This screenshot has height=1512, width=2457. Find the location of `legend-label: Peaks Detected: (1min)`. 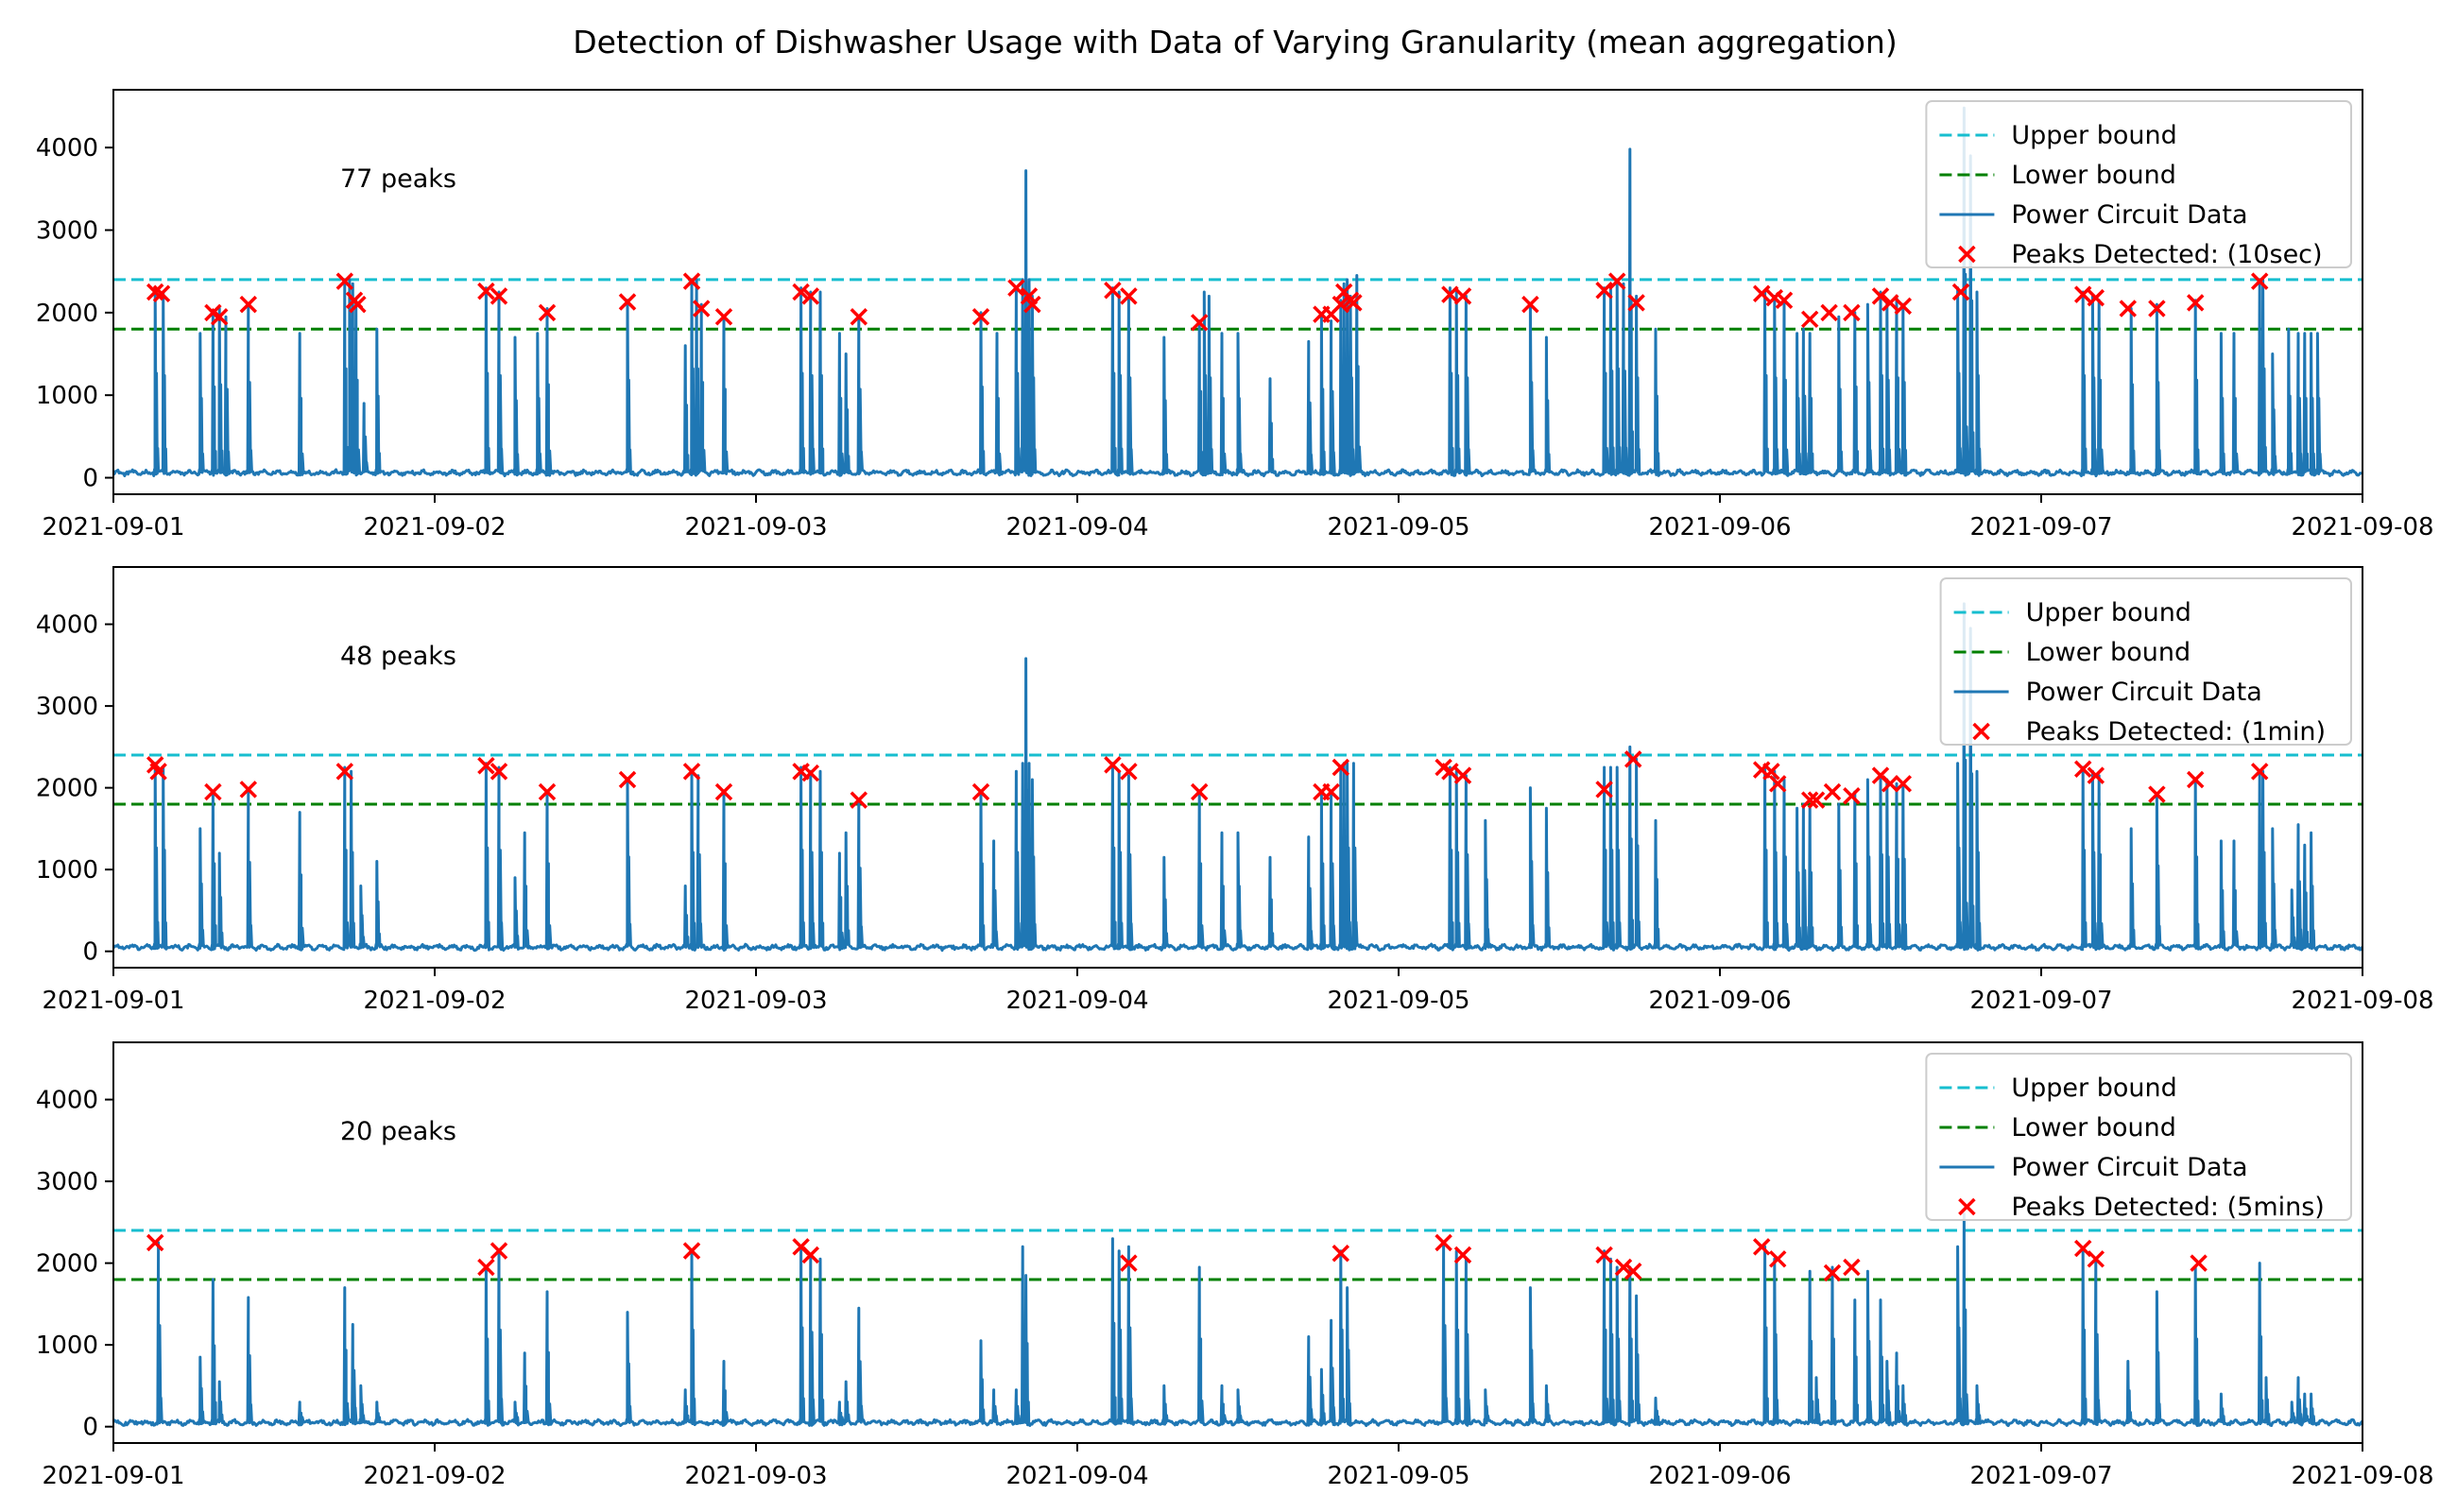

legend-label: Peaks Detected: (1min) is located at coordinates (2176, 732).